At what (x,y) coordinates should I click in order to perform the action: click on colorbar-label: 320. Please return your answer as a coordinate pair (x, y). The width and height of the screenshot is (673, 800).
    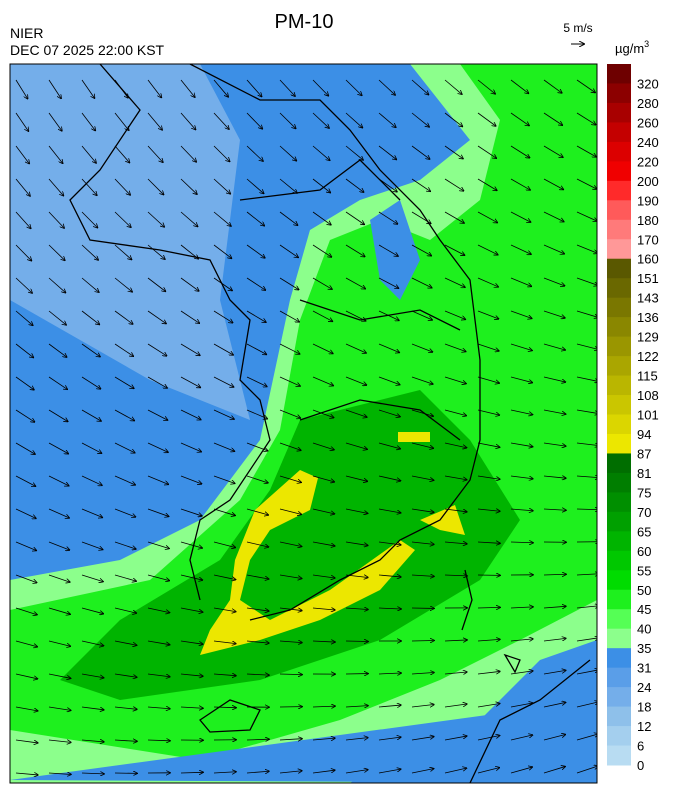
    Looking at the image, I should click on (648, 83).